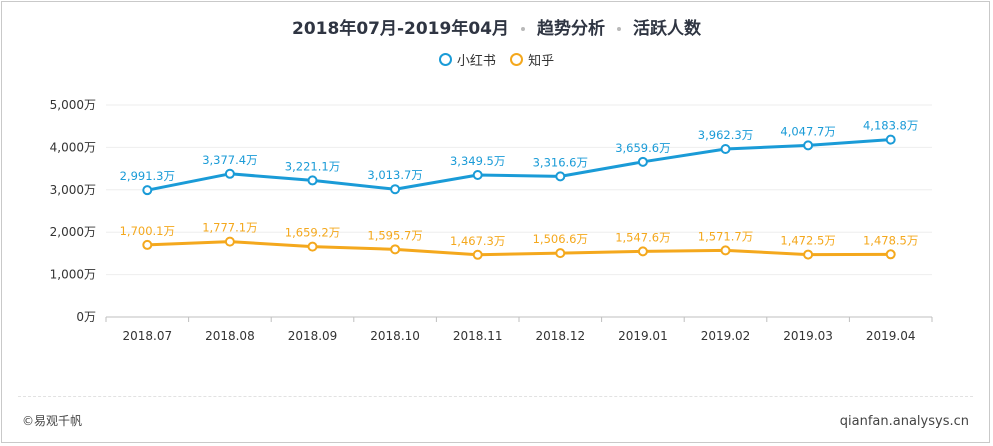  What do you see at coordinates (560, 239) in the screenshot?
I see `data-label: 1,506.6万` at bounding box center [560, 239].